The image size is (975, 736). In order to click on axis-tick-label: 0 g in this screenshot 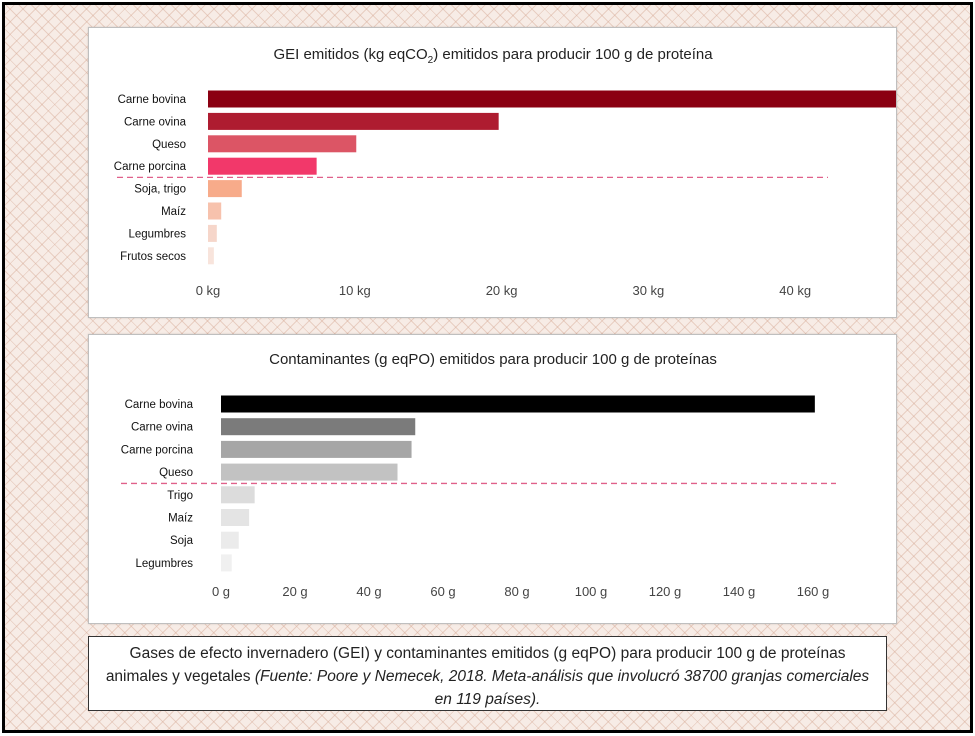, I will do `click(221, 591)`.